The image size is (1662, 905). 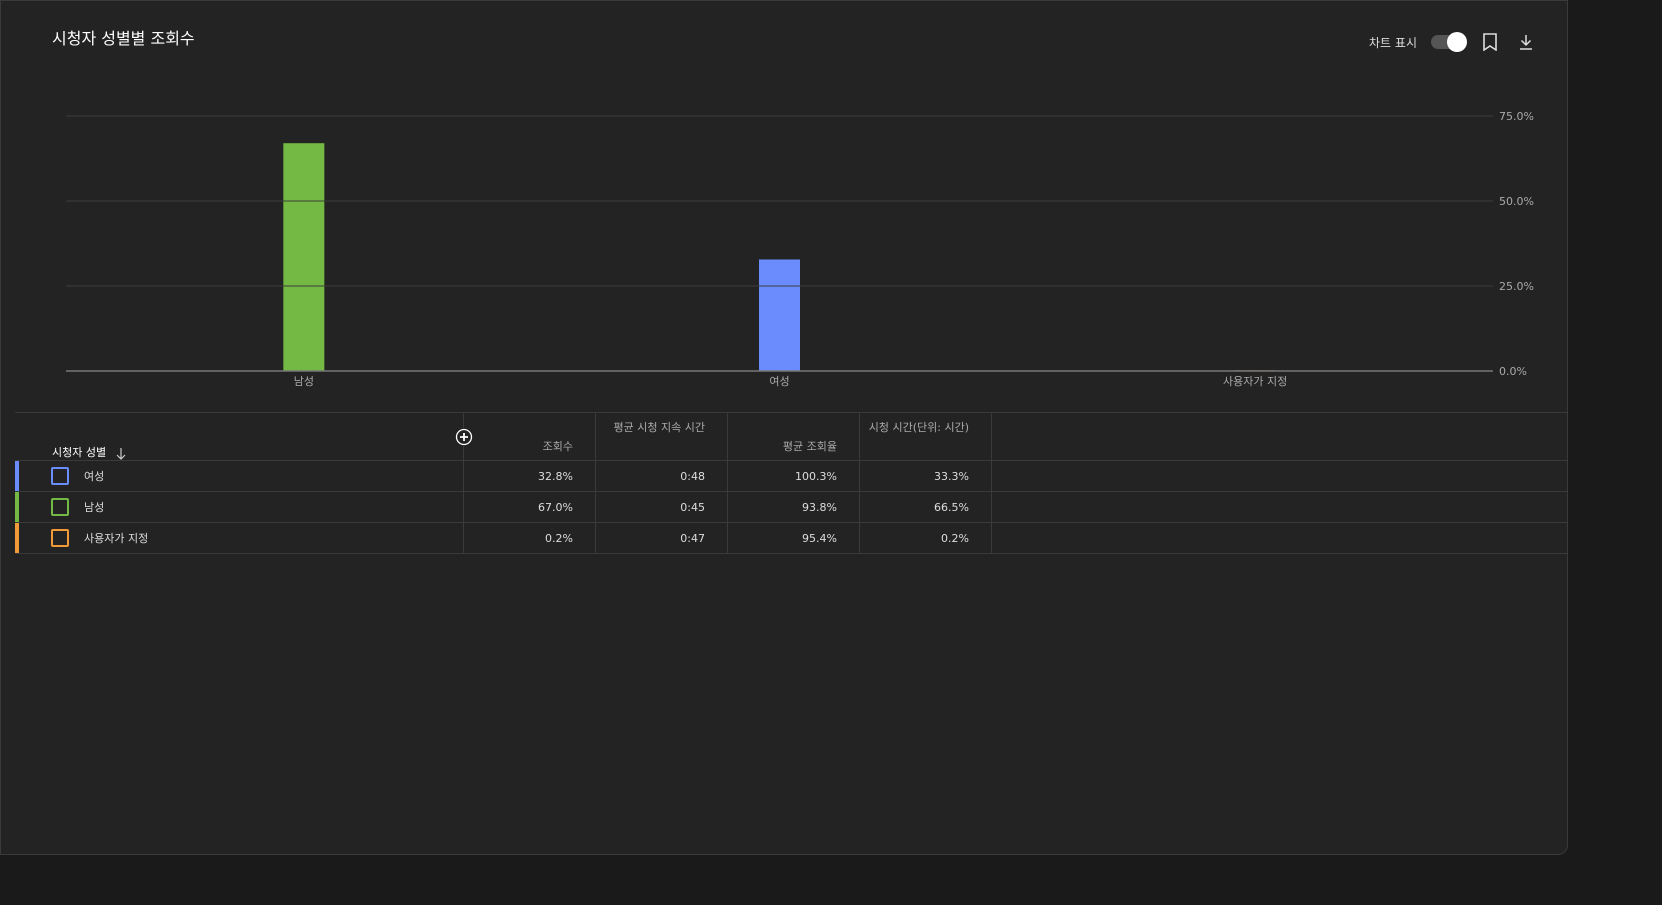 I want to click on row-label-cell: 여성, so click(x=239, y=476).